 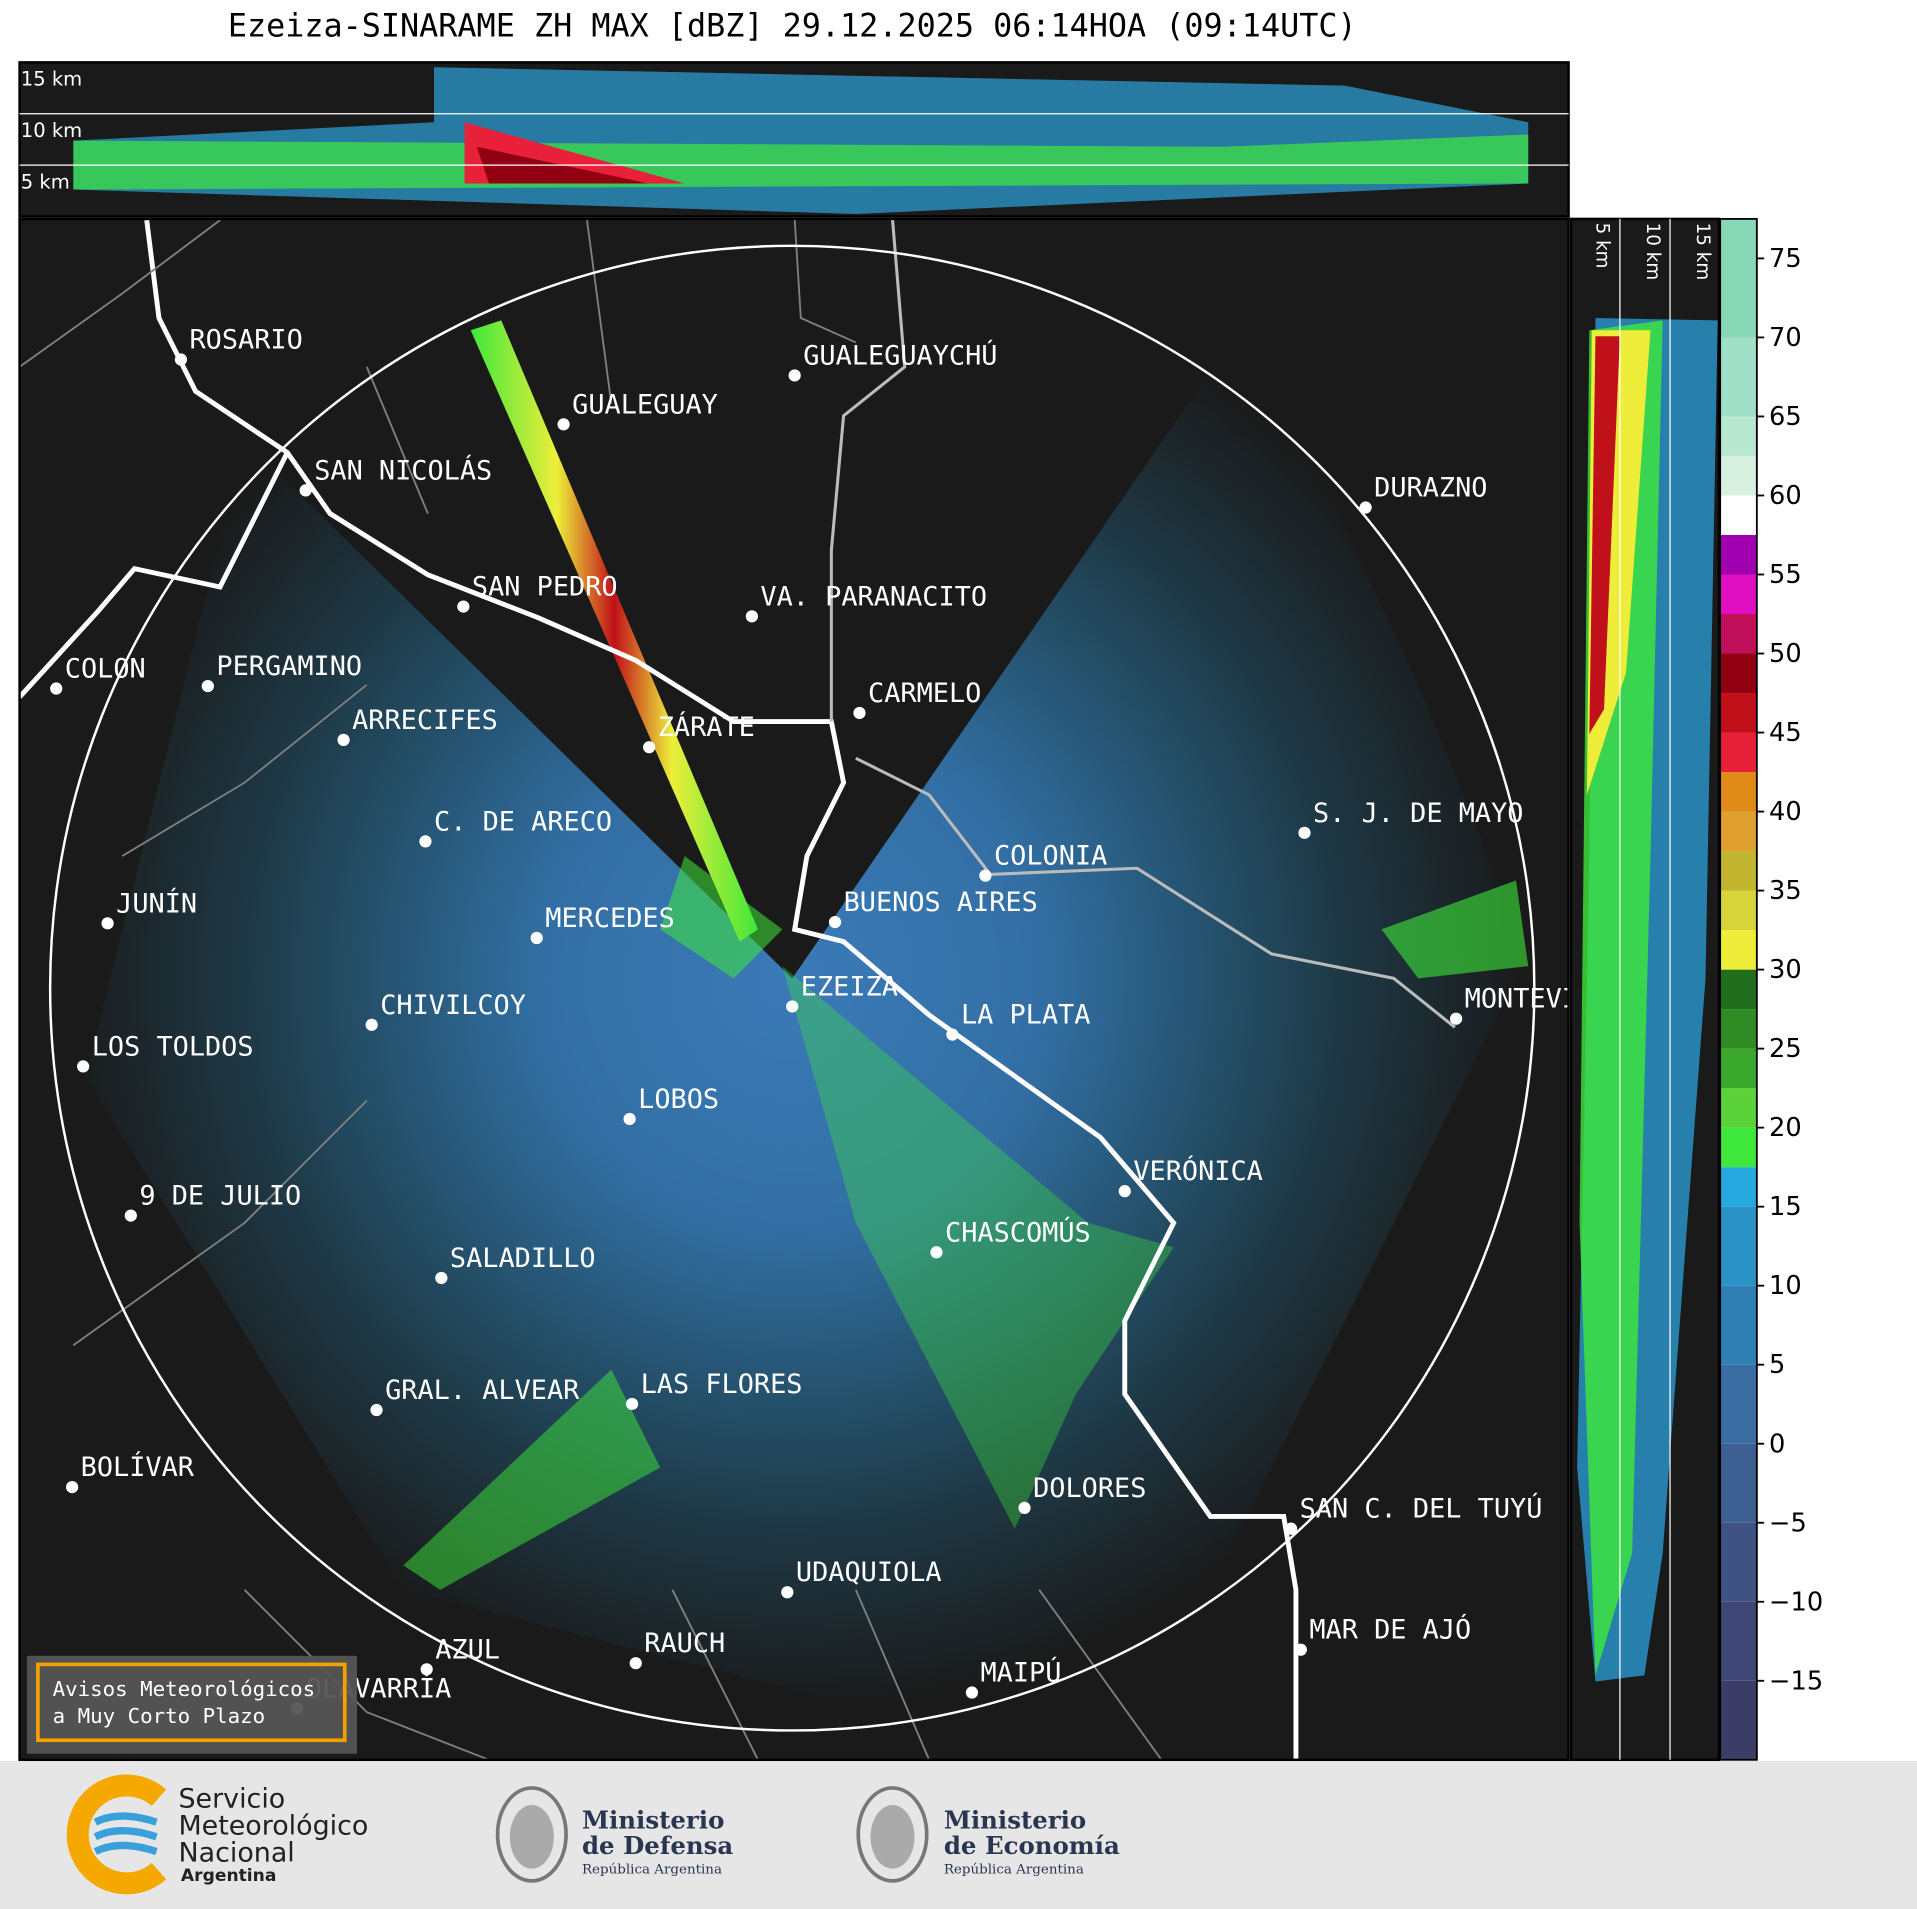 I want to click on city-label: JUNÍN, so click(x=156, y=903).